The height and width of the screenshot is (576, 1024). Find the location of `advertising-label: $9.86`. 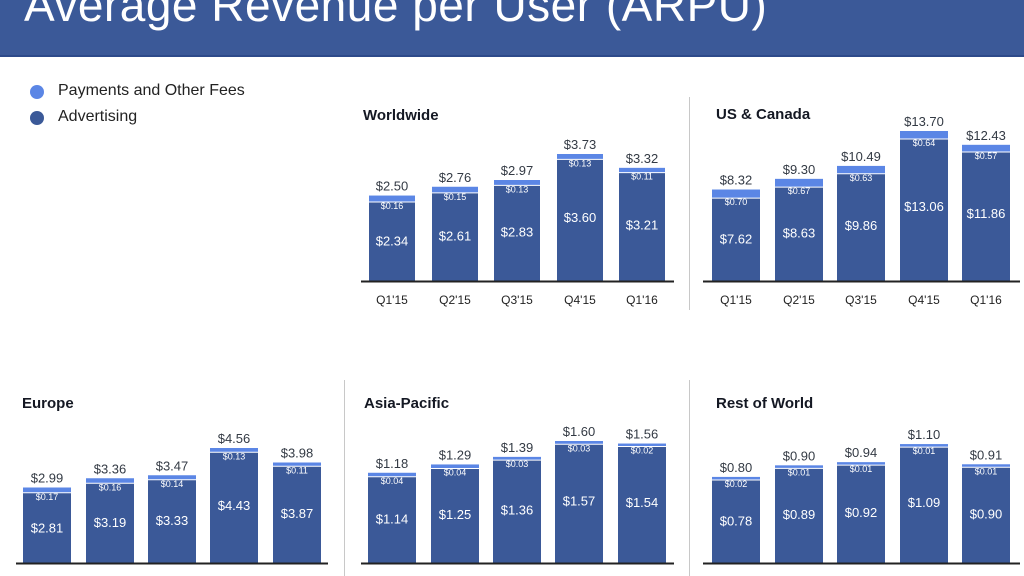

advertising-label: $9.86 is located at coordinates (861, 225).